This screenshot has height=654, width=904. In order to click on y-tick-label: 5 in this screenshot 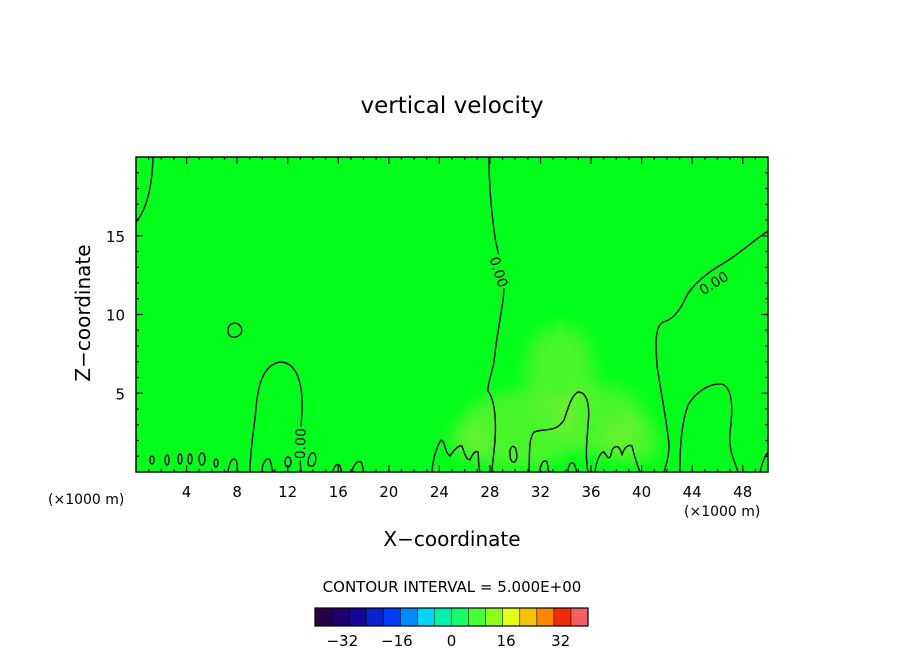, I will do `click(120, 394)`.